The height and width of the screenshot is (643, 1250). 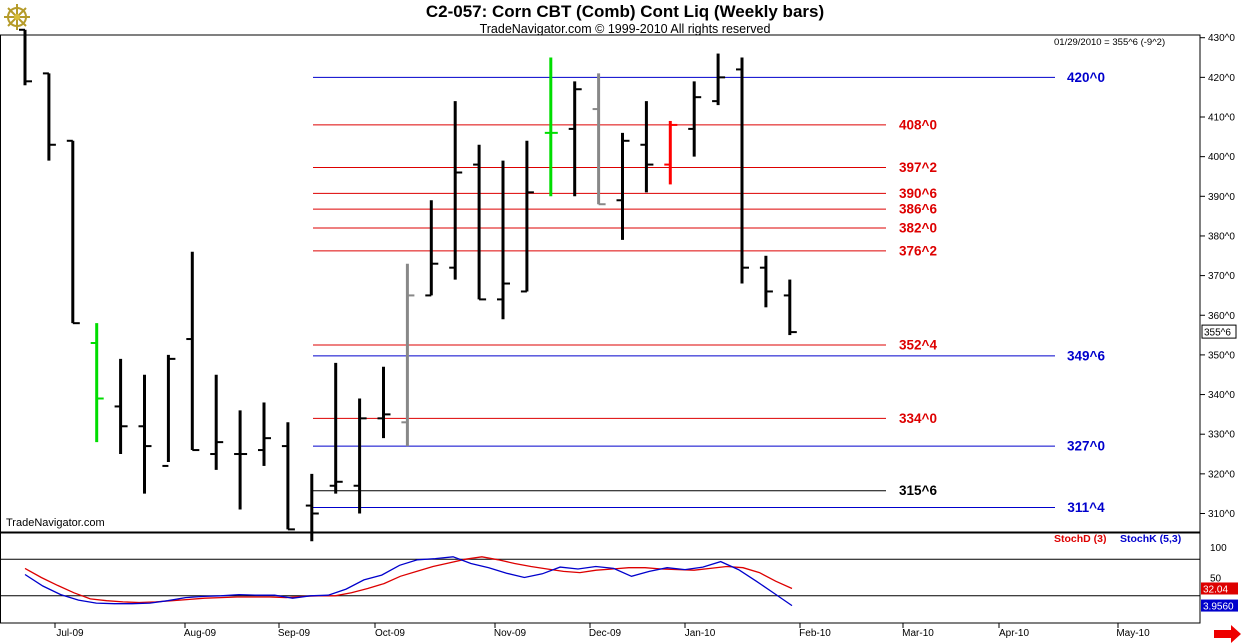 I want to click on price-axis-label: 390^0, so click(x=1221, y=197).